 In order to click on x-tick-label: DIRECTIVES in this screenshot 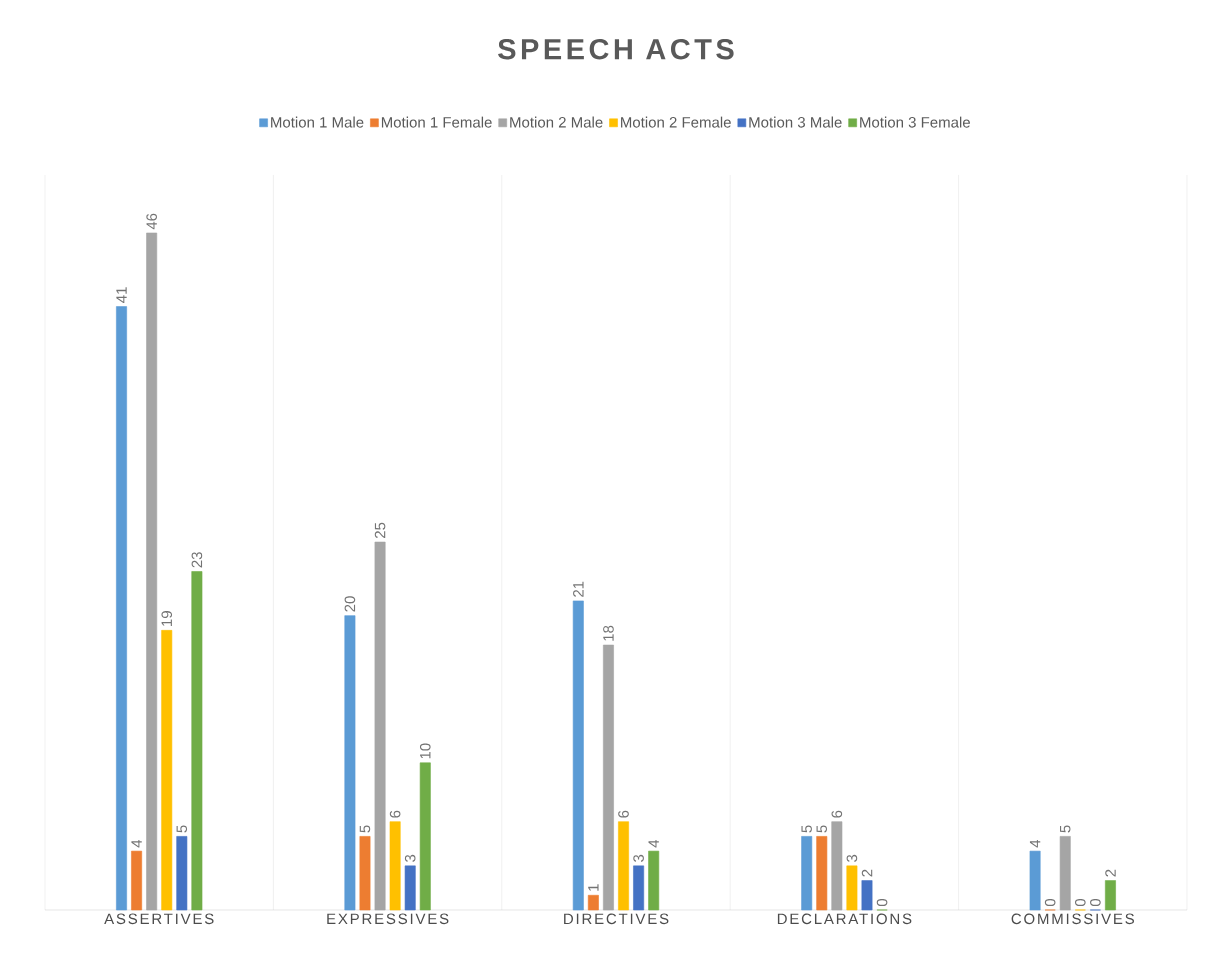, I will do `click(616, 919)`.